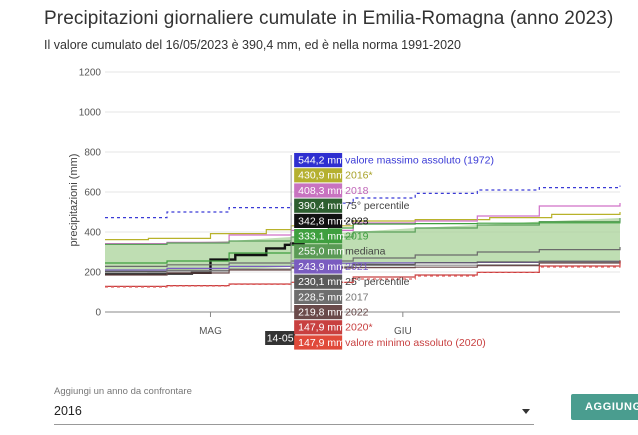 The width and height of the screenshot is (638, 435). Describe the element at coordinates (357, 221) in the screenshot. I see `tooltip-series-name: 2023` at that location.